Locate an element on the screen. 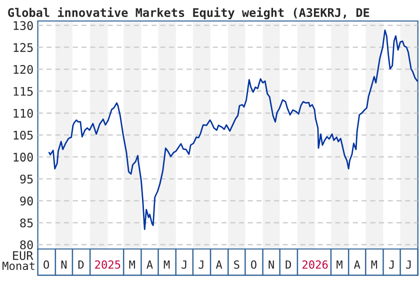 The height and width of the screenshot is (300, 420). y-tick-label: 115 is located at coordinates (23, 91).